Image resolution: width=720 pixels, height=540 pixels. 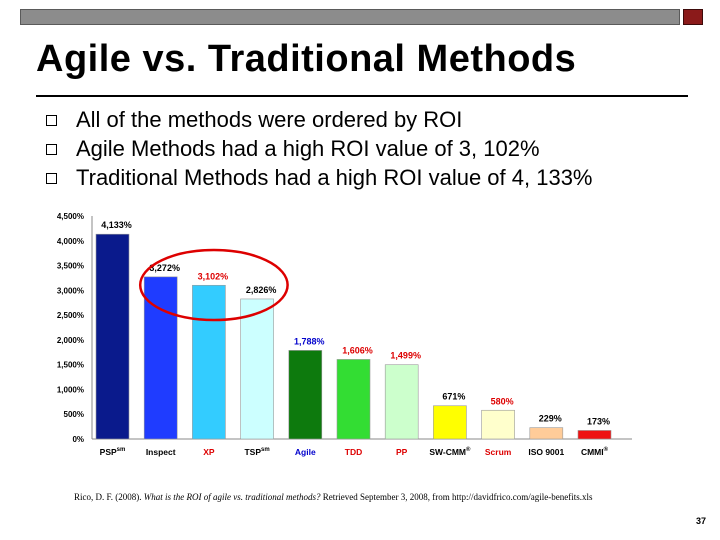 What do you see at coordinates (70, 340) in the screenshot?
I see `y-tick-label: 2,000%` at bounding box center [70, 340].